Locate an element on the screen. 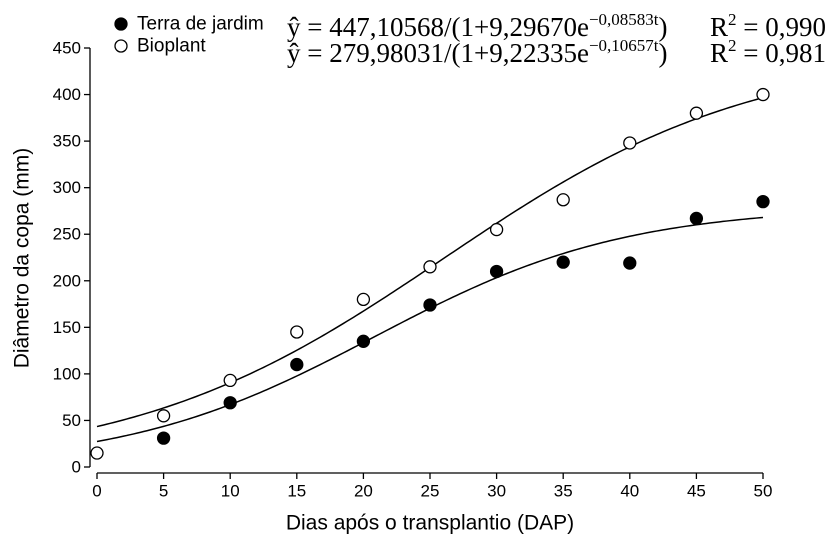 The width and height of the screenshot is (834, 540). equation-1-close: ) is located at coordinates (663, 27).